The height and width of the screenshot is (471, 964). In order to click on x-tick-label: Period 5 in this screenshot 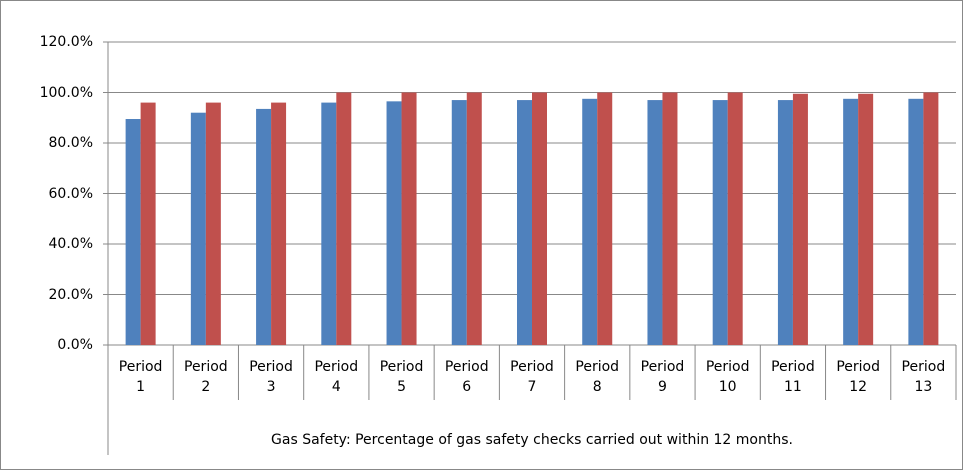, I will do `click(401, 377)`.